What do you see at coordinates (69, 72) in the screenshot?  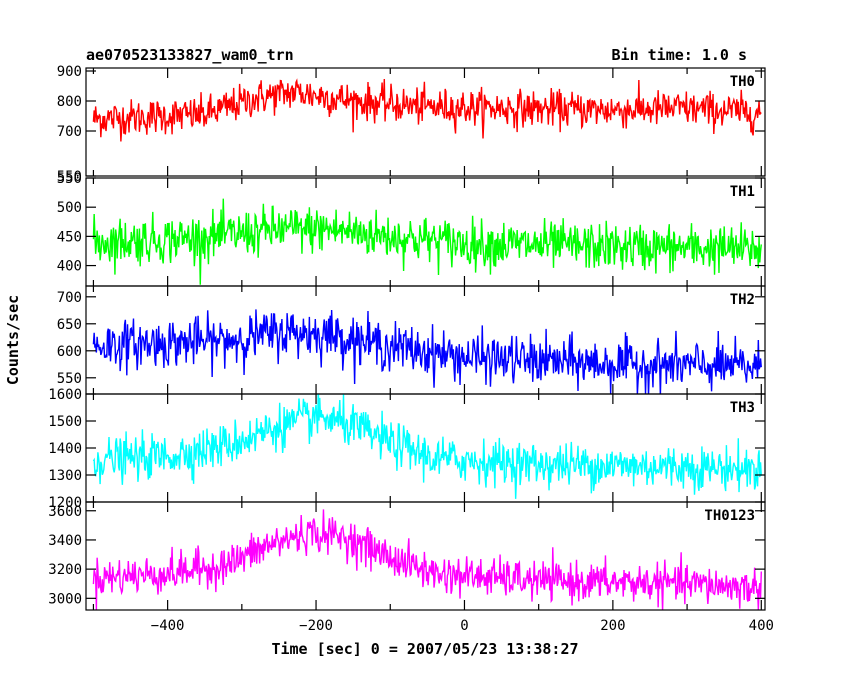 I see `y-tick-label: 900` at bounding box center [69, 72].